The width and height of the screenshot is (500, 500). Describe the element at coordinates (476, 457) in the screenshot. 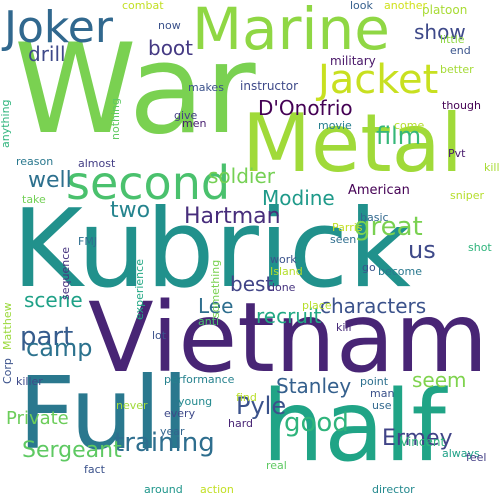

I see `word: feel` at that location.